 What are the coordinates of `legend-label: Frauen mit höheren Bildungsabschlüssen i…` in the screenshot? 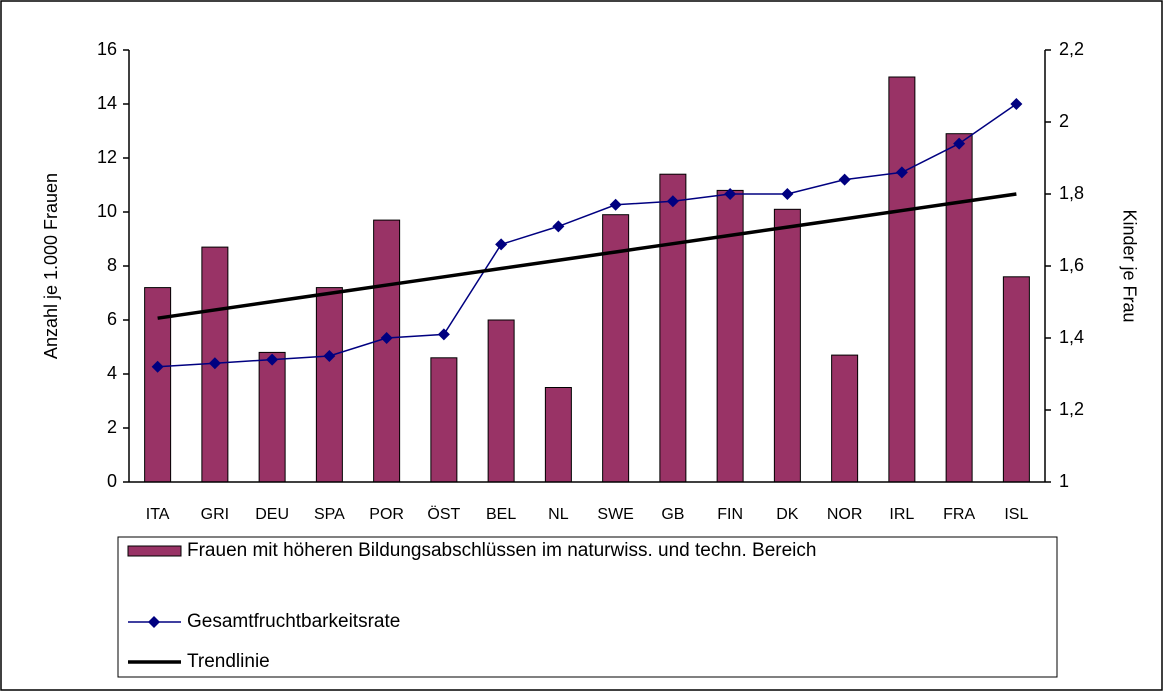 It's located at (501, 550).